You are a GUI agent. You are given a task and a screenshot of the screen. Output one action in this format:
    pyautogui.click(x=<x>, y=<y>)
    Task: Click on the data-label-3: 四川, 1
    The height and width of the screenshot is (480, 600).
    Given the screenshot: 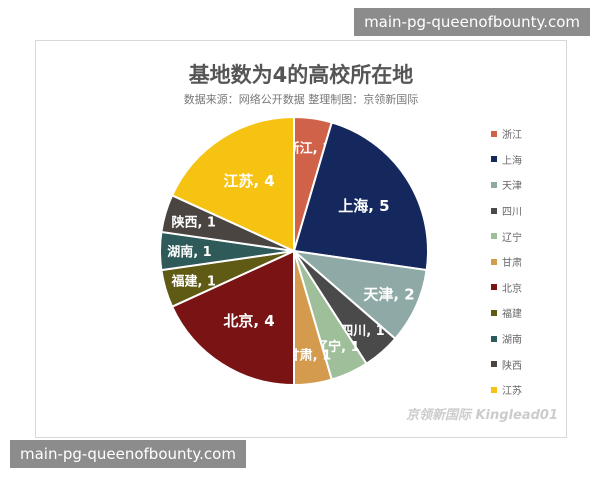 What is the action you would take?
    pyautogui.click(x=362, y=331)
    